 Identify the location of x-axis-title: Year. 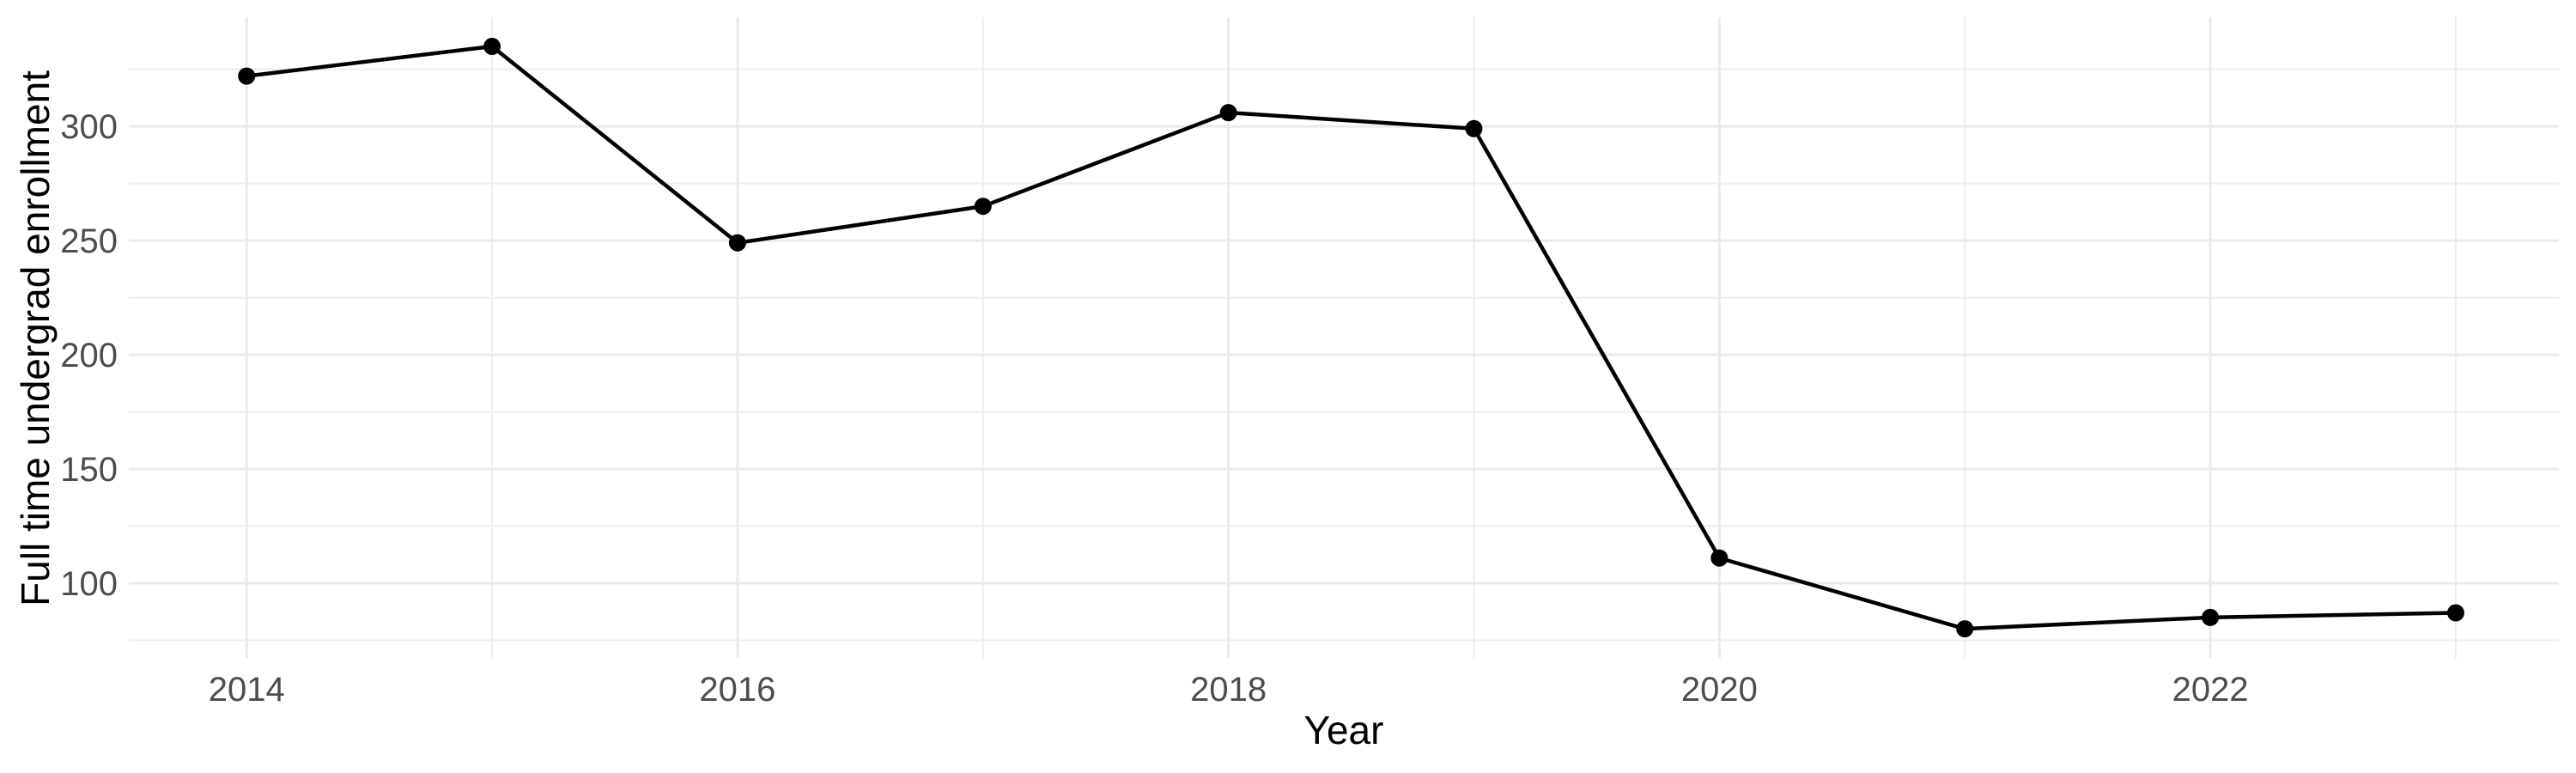
(1344, 730).